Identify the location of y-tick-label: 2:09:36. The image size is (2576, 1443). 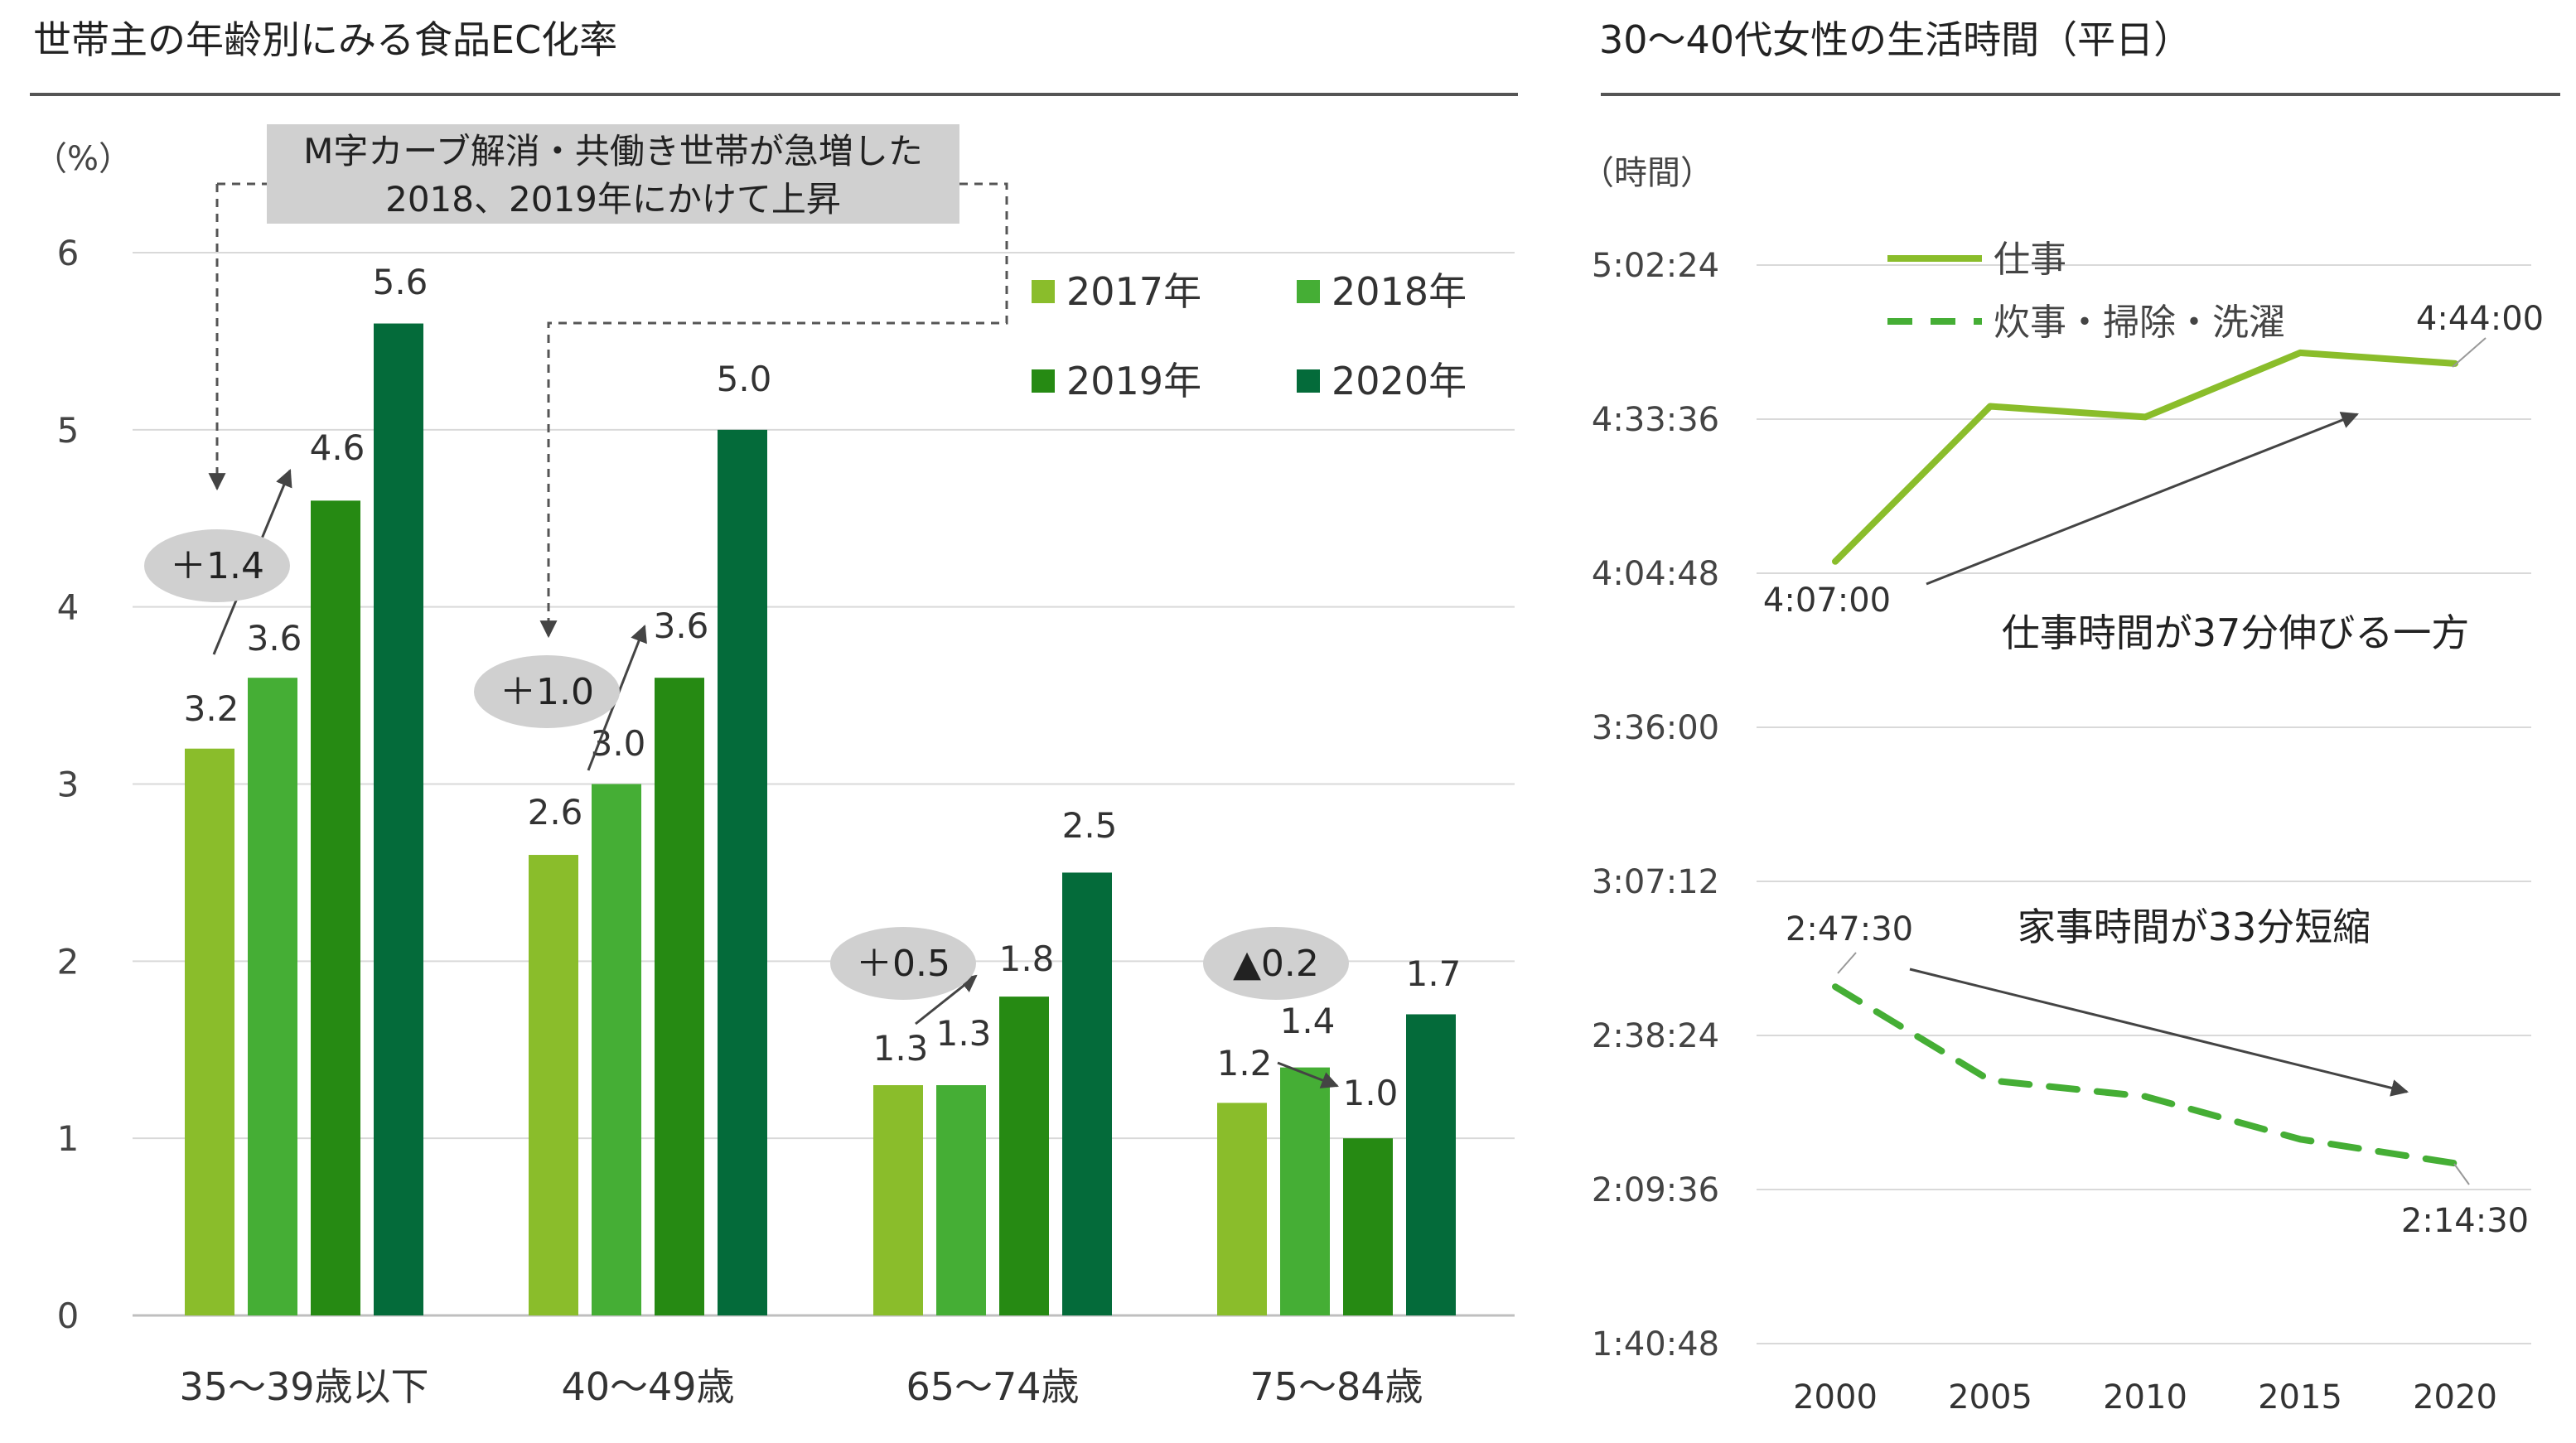
(1655, 1190).